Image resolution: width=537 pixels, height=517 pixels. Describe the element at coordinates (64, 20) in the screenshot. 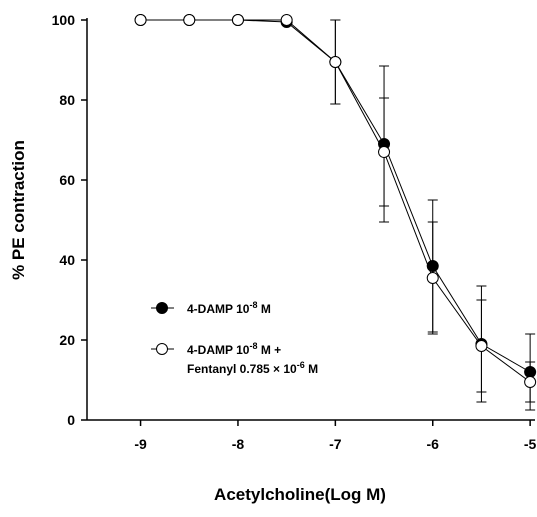

I see `y-tick-label: 100` at that location.